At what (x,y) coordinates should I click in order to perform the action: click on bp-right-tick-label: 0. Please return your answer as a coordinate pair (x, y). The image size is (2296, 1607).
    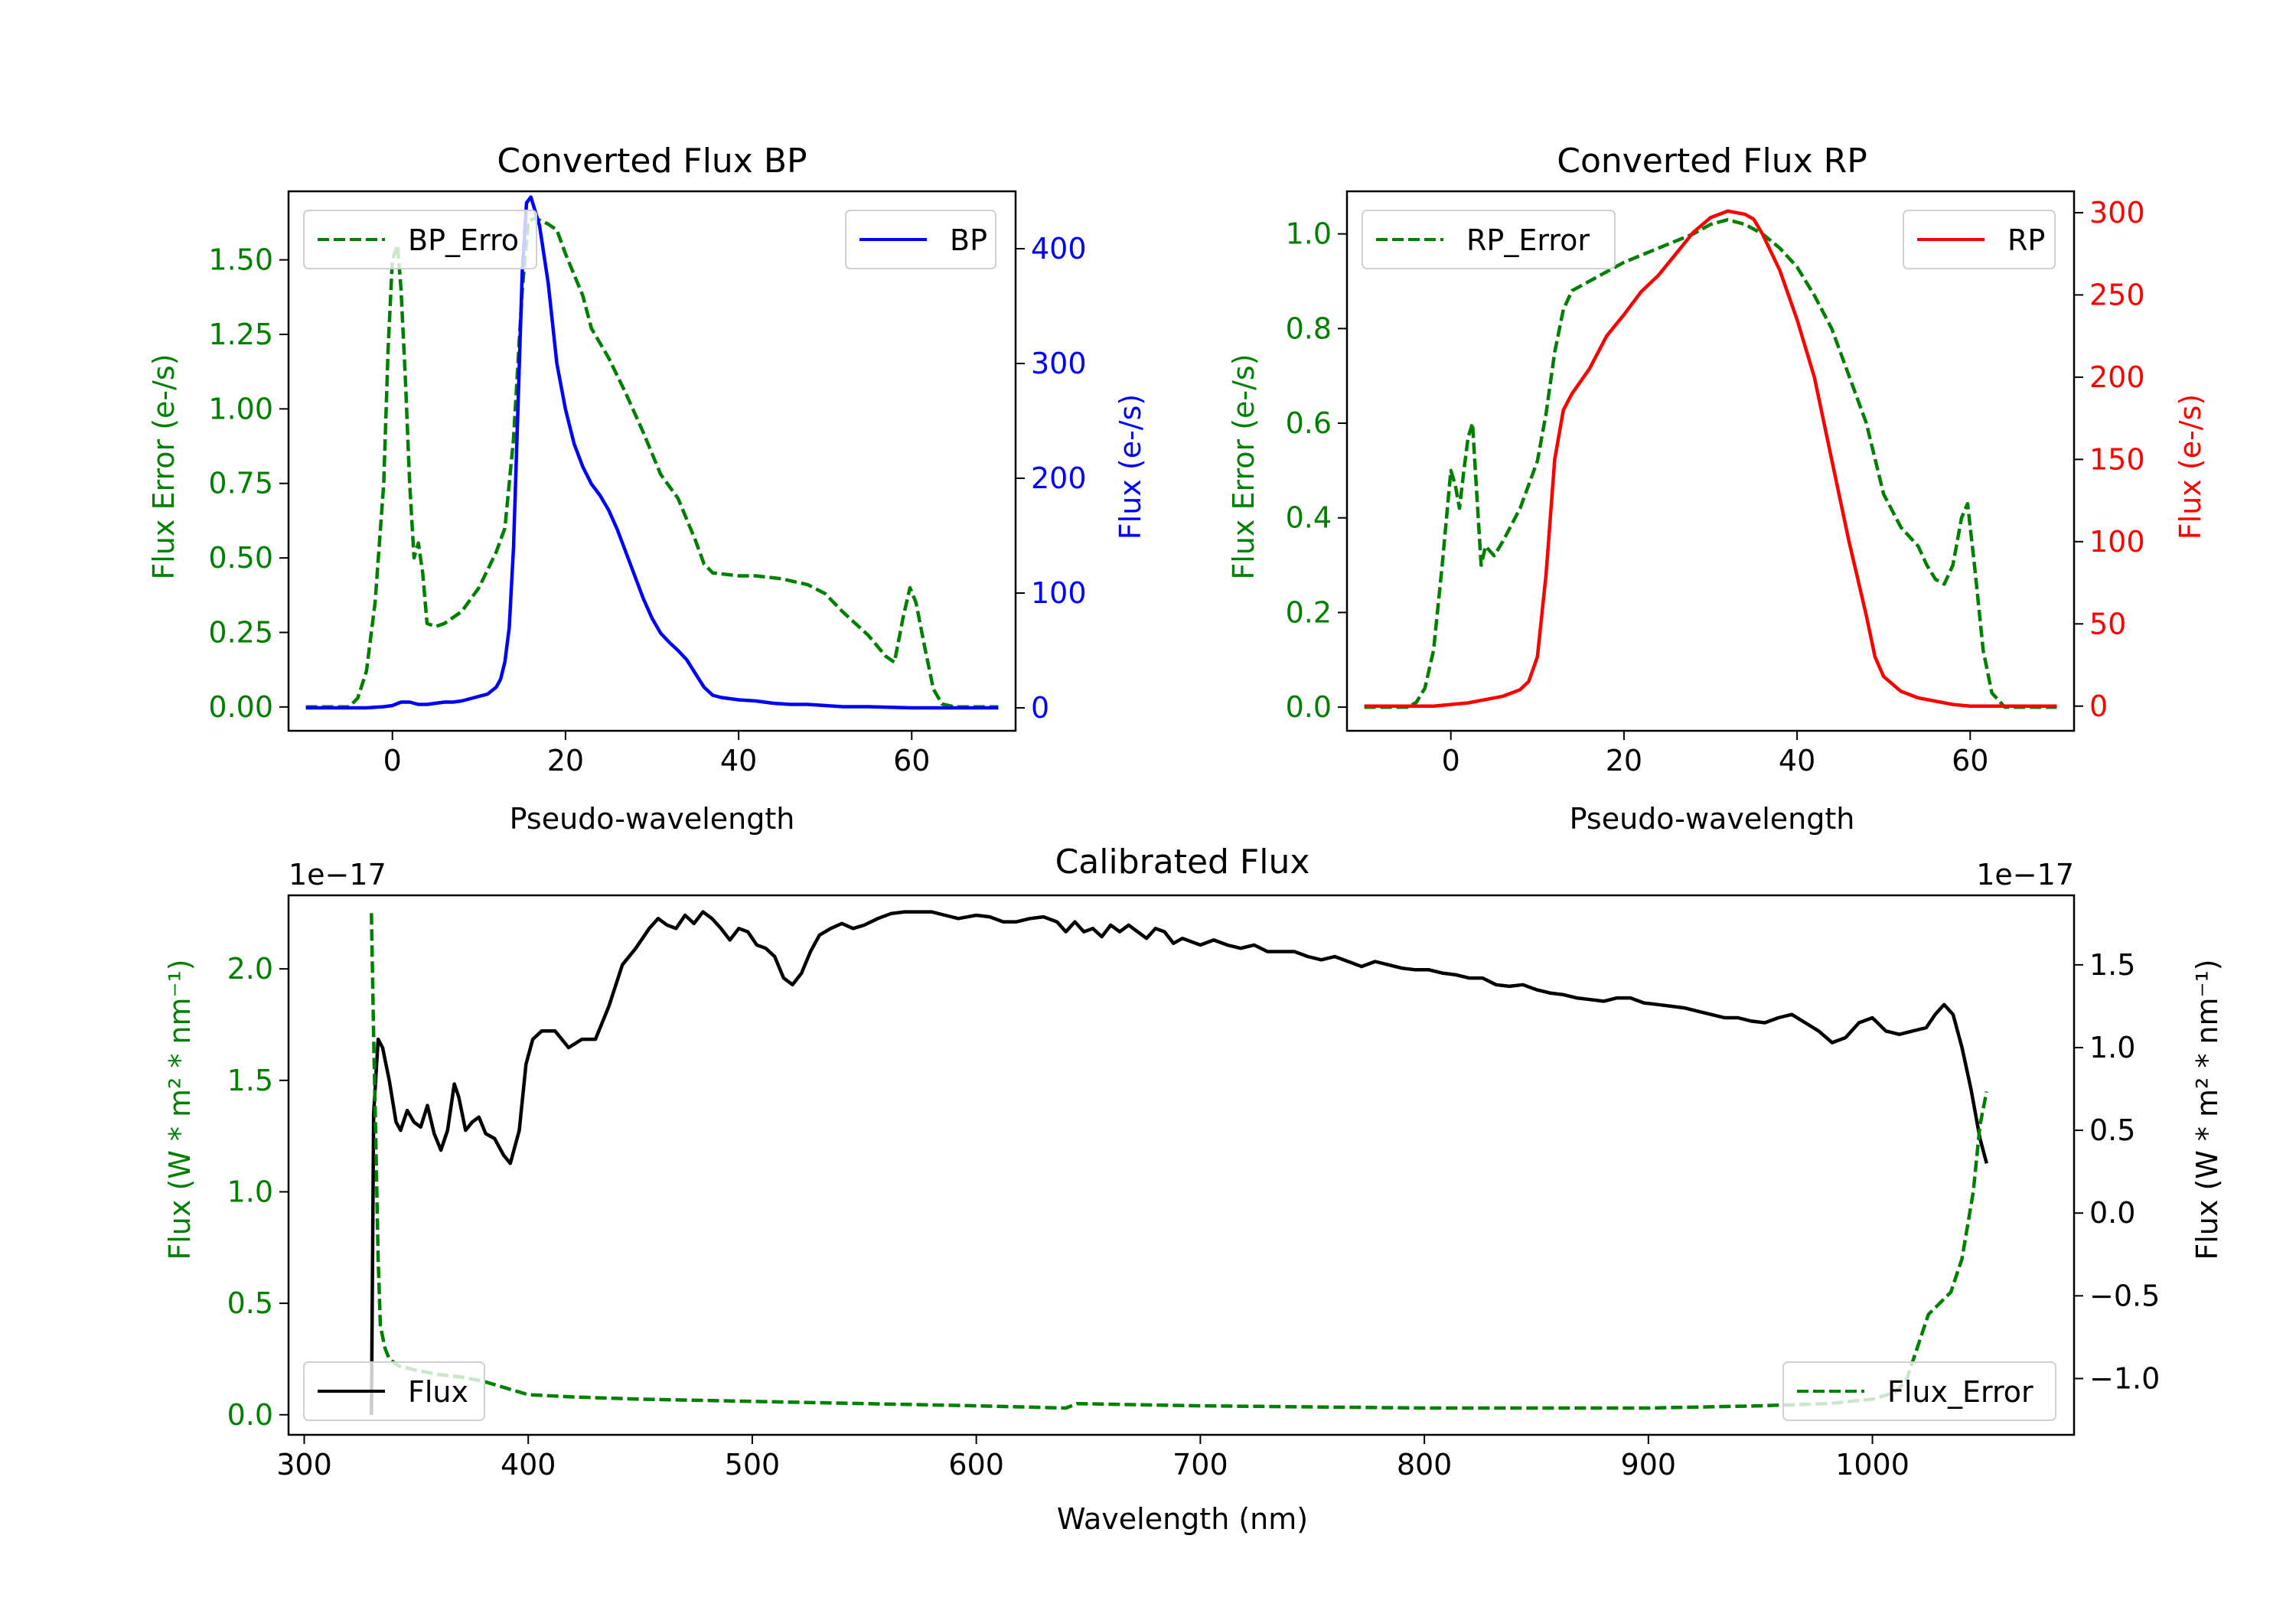
    Looking at the image, I should click on (1040, 708).